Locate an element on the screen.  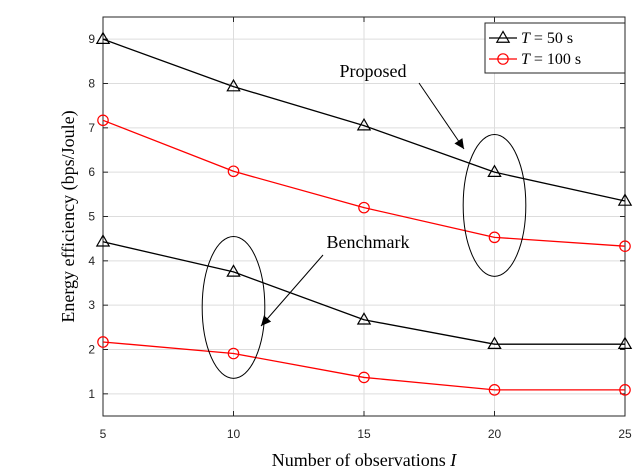
proposed-arrow-head is located at coordinates (459, 143).